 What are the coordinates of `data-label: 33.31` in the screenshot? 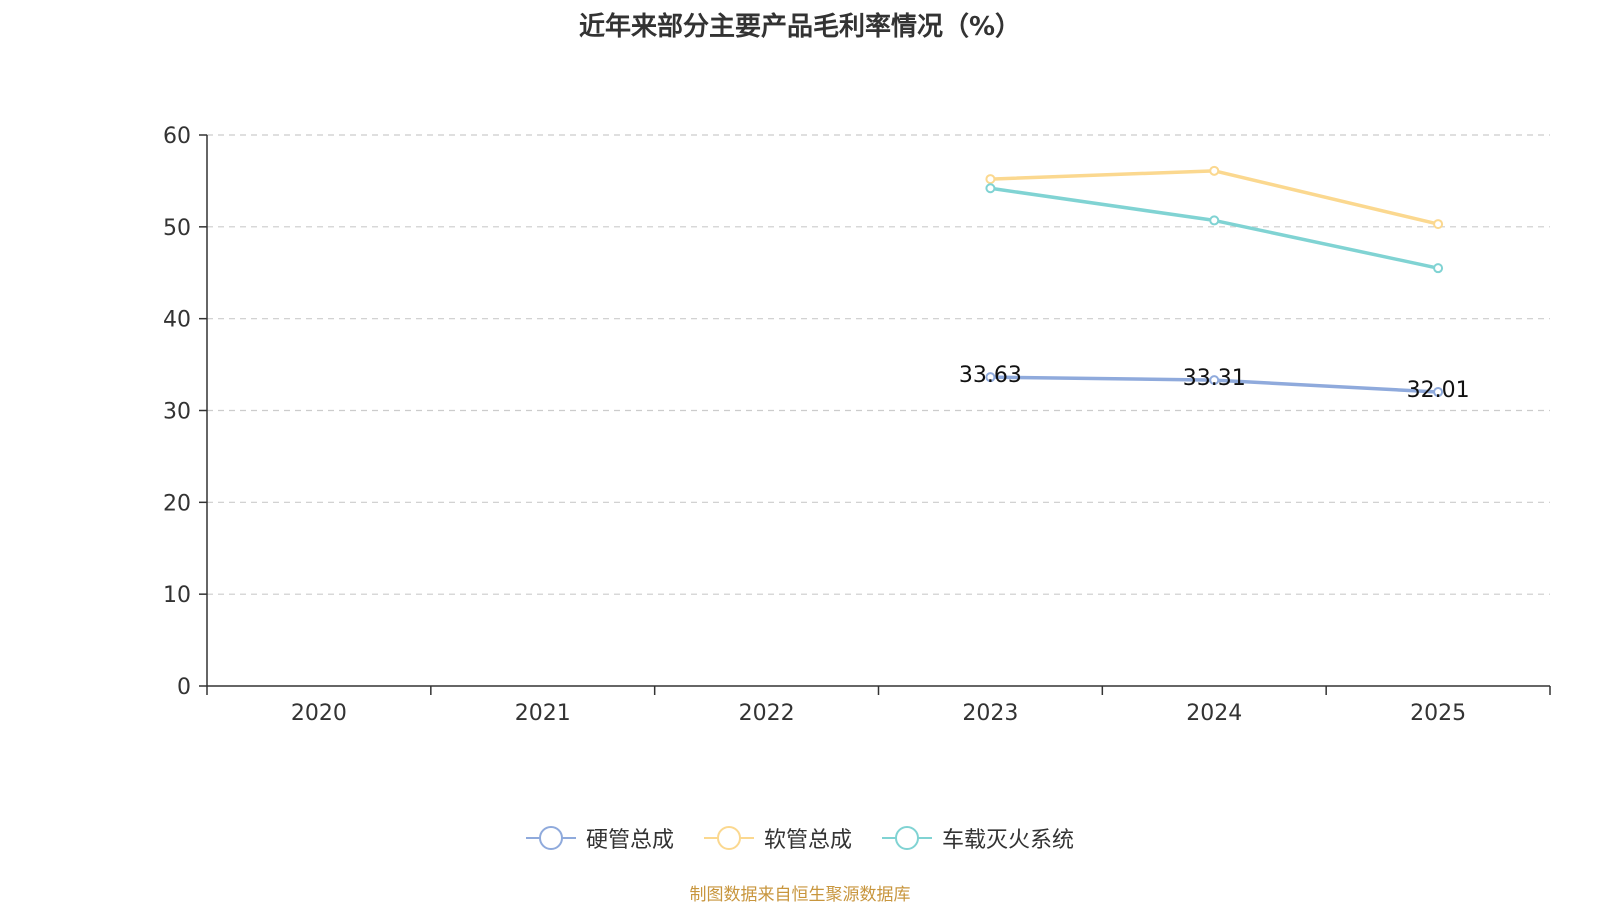 It's located at (1214, 378).